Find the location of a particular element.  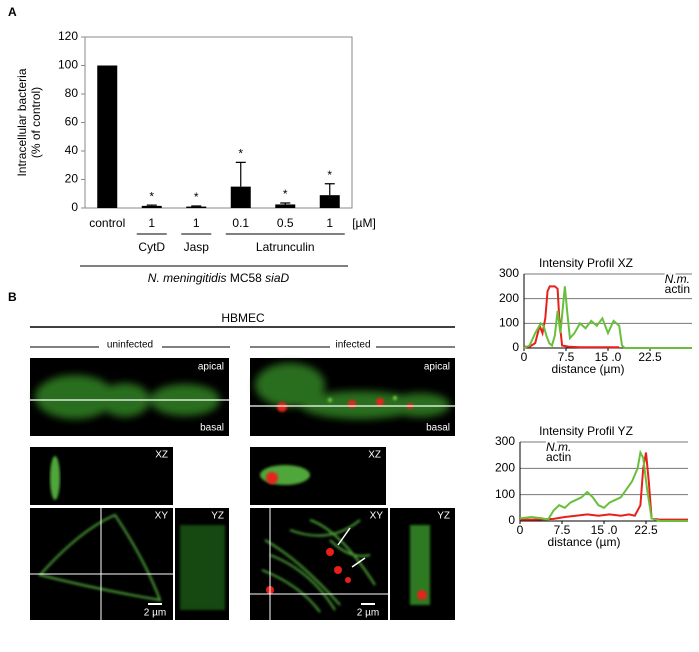

condition: uninfected is located at coordinates (130, 345).